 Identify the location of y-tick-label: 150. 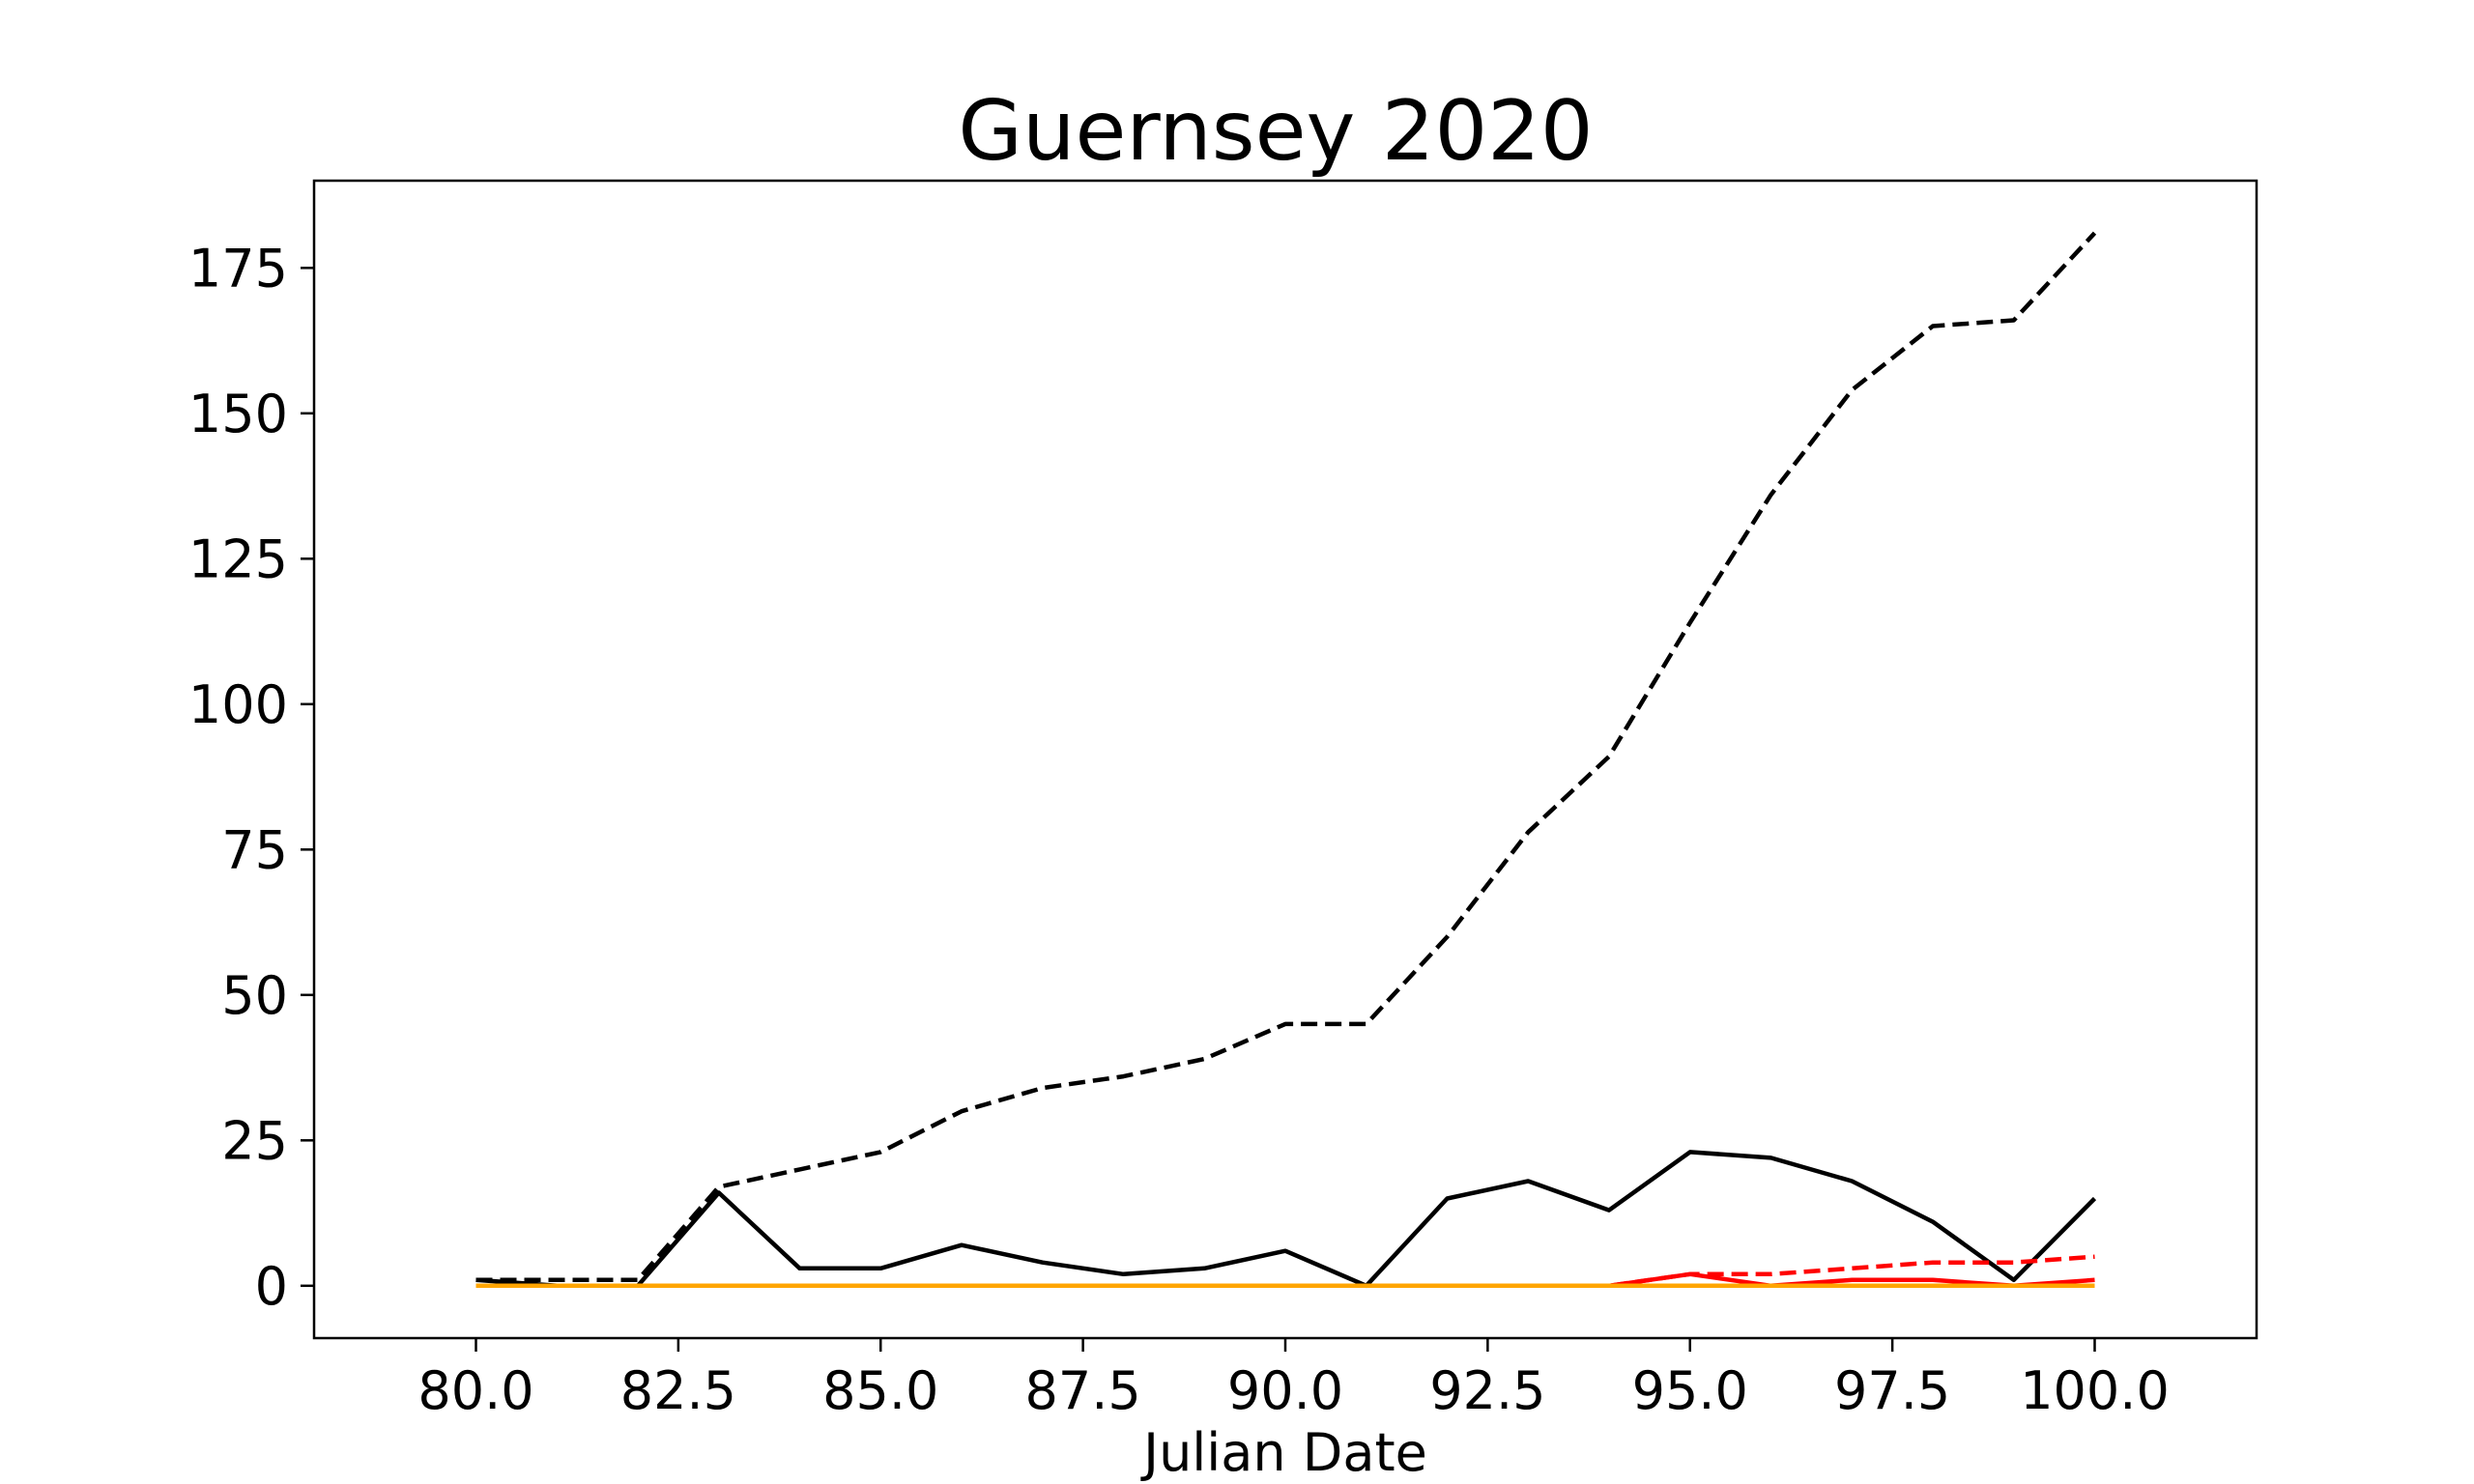
(238, 414).